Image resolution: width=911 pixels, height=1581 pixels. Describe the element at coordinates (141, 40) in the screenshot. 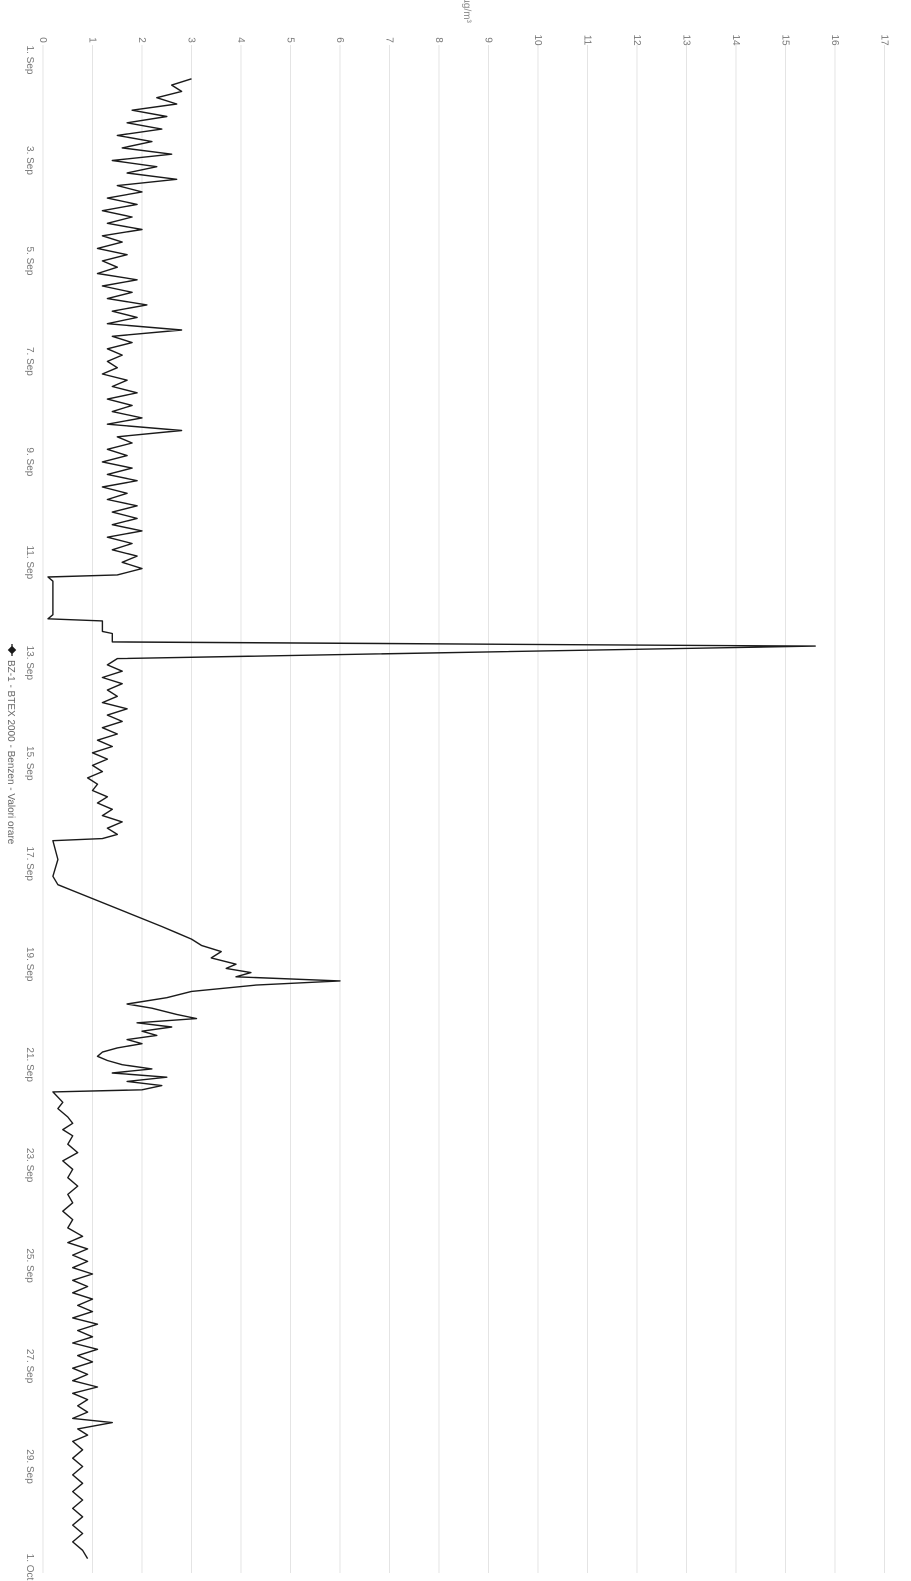

I see `value-tick-label: 2` at that location.